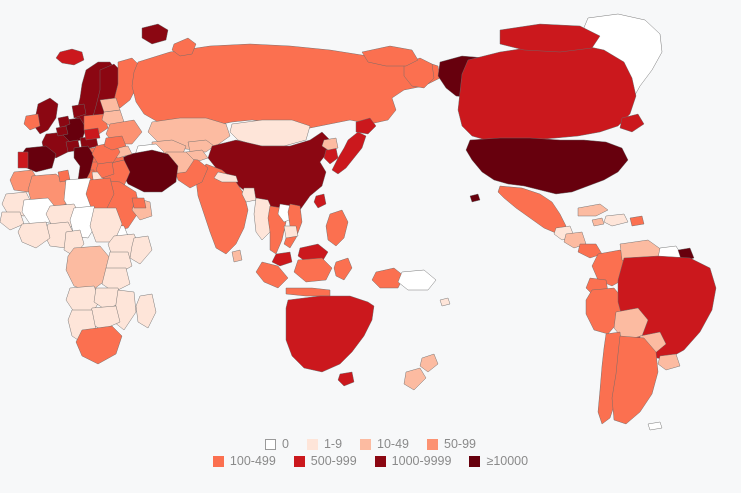  Describe the element at coordinates (92, 134) in the screenshot. I see `country-czechia` at that location.